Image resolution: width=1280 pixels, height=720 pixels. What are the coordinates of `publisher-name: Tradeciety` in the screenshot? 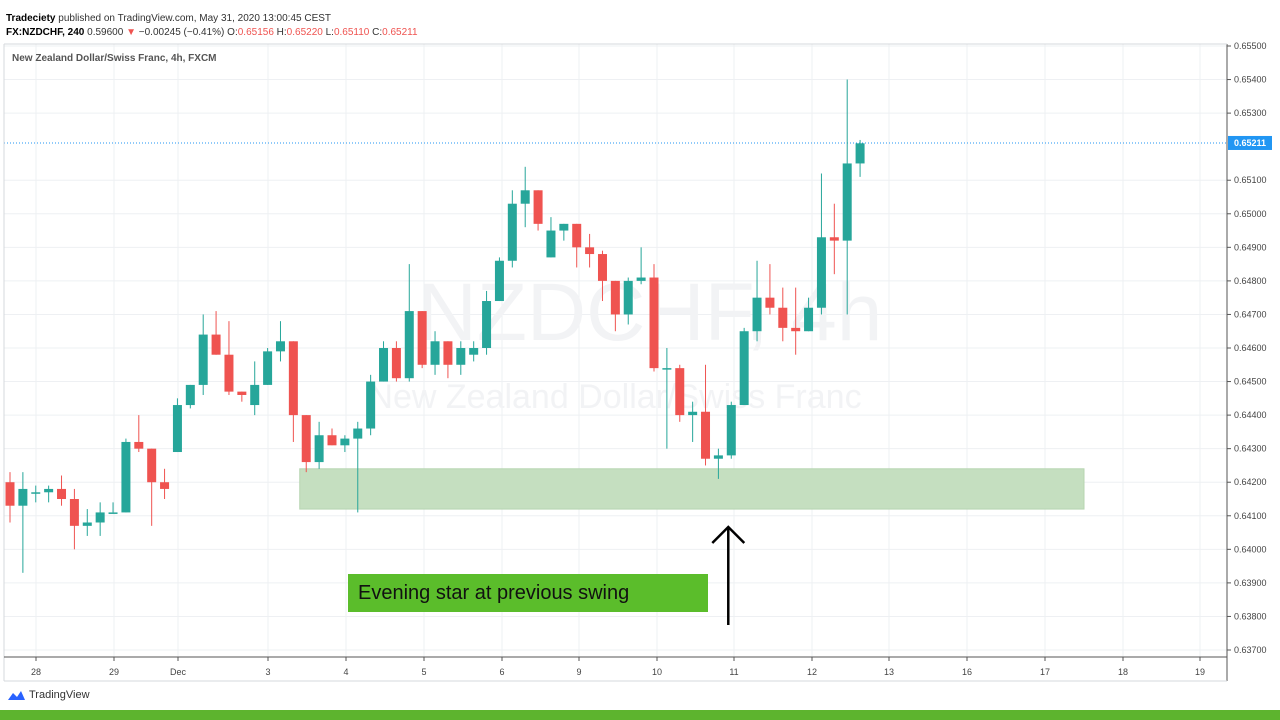 It's located at (31, 18).